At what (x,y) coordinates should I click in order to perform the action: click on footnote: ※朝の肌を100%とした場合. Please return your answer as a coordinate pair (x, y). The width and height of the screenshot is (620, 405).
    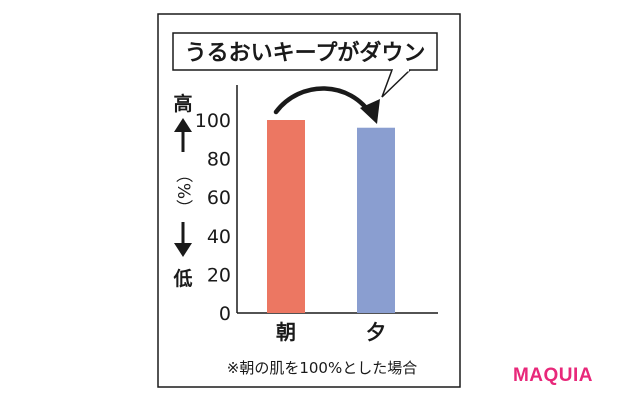
    Looking at the image, I should click on (322, 368).